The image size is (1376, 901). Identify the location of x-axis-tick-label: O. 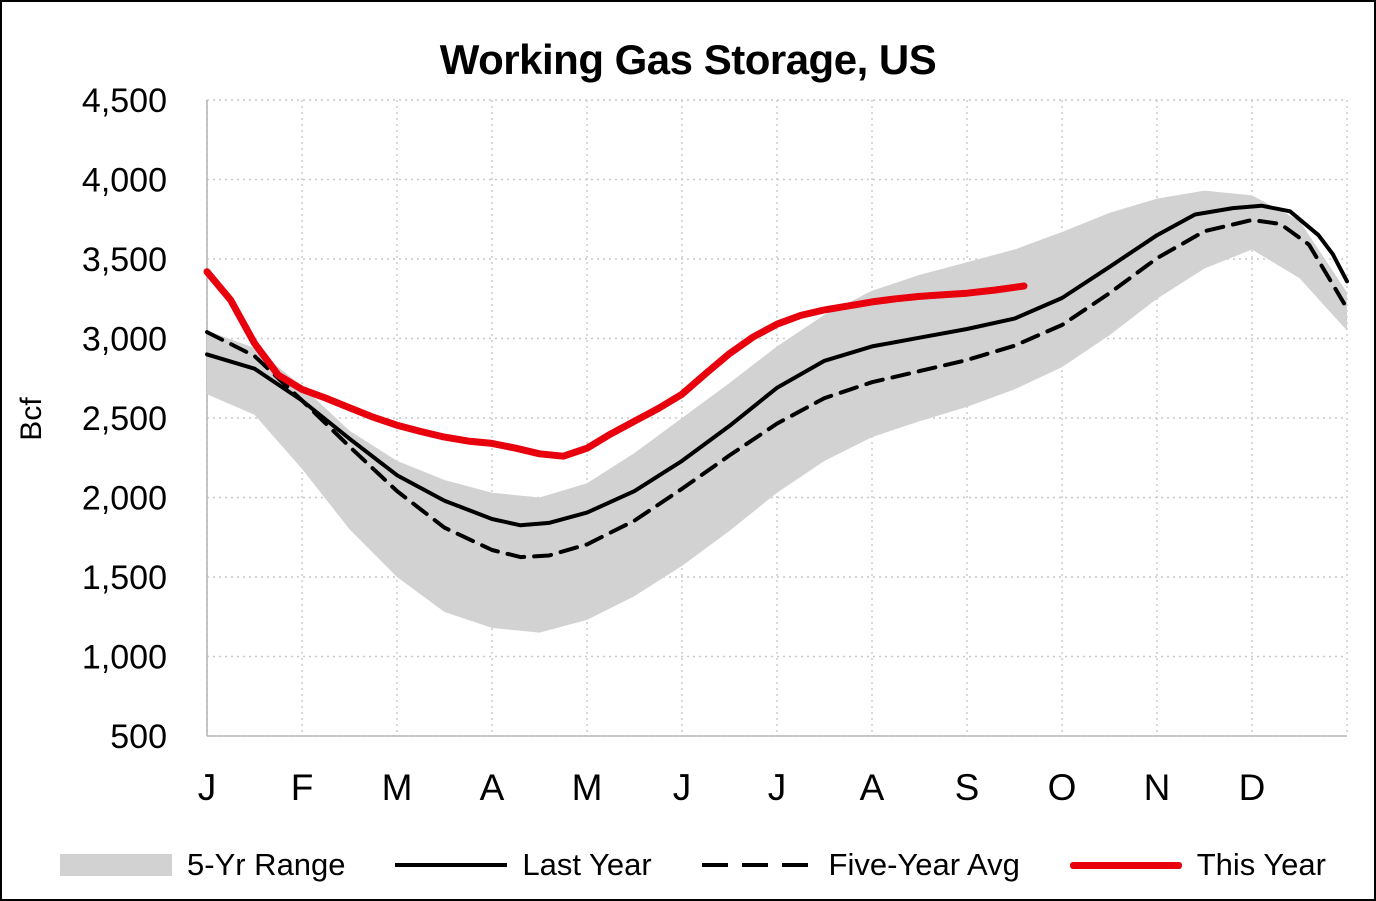
(1062, 787).